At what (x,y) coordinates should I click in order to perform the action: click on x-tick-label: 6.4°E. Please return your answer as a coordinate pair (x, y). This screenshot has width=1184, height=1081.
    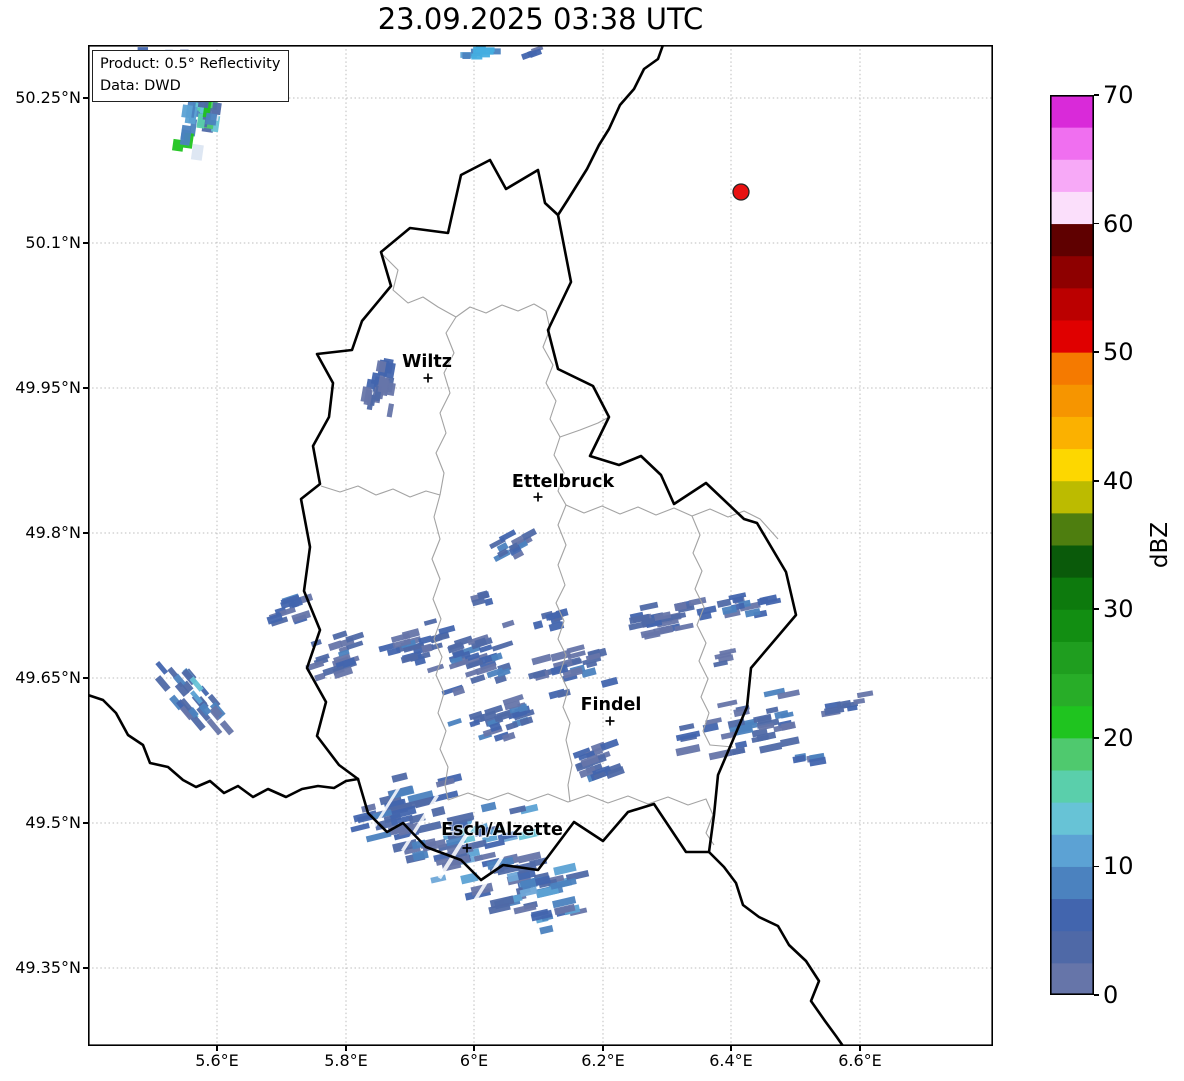
    Looking at the image, I should click on (731, 1060).